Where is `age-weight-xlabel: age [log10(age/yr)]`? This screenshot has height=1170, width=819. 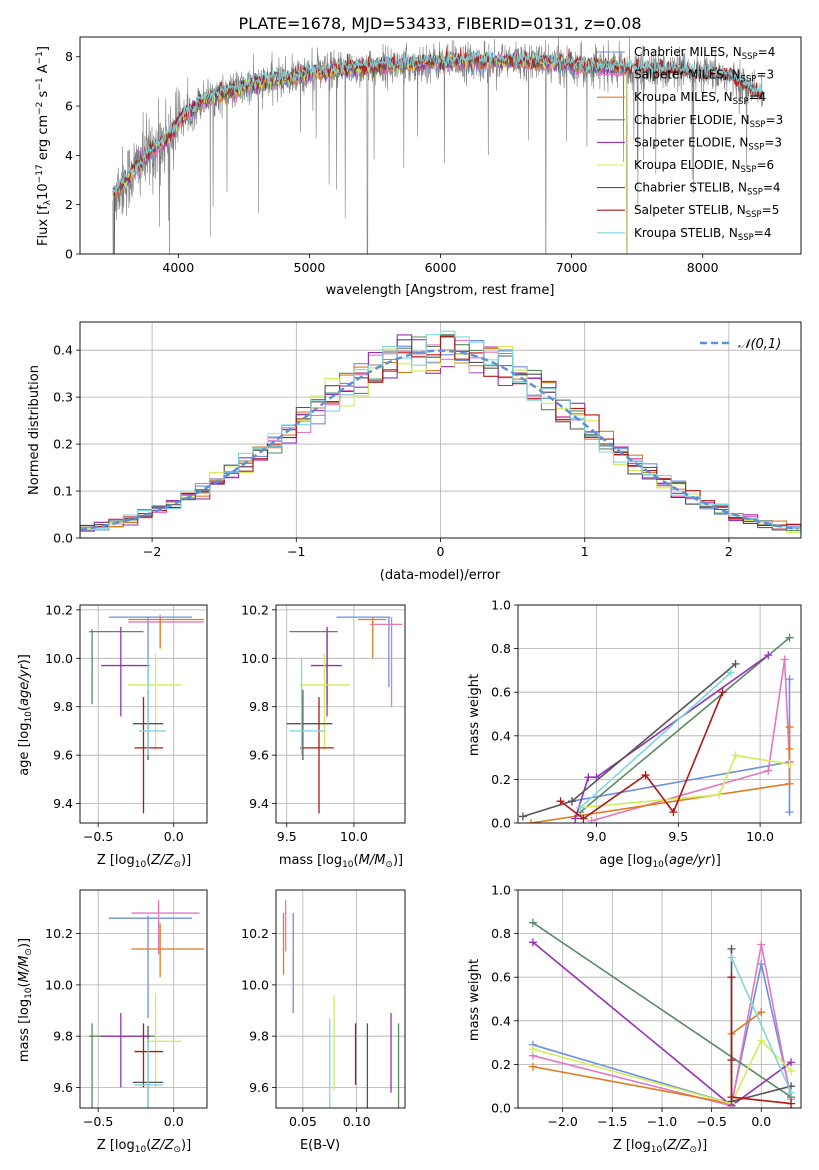 age-weight-xlabel: age [log10(age/yr)] is located at coordinates (660, 861).